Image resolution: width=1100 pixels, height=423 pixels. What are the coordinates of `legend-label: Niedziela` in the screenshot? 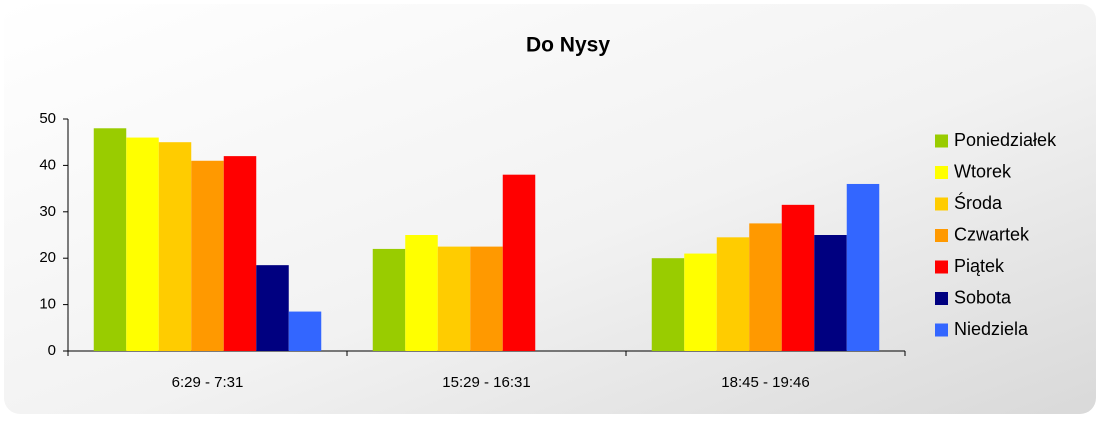 It's located at (991, 329).